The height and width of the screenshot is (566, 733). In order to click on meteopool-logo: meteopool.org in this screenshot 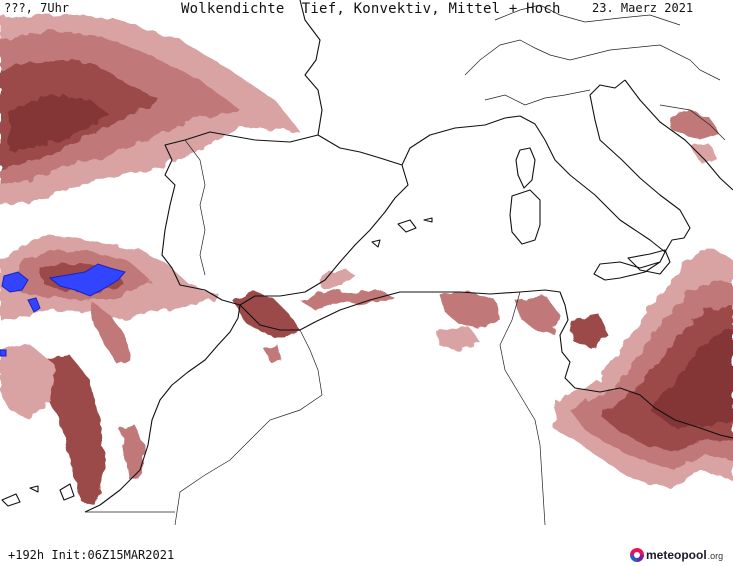, I will do `click(676, 555)`.